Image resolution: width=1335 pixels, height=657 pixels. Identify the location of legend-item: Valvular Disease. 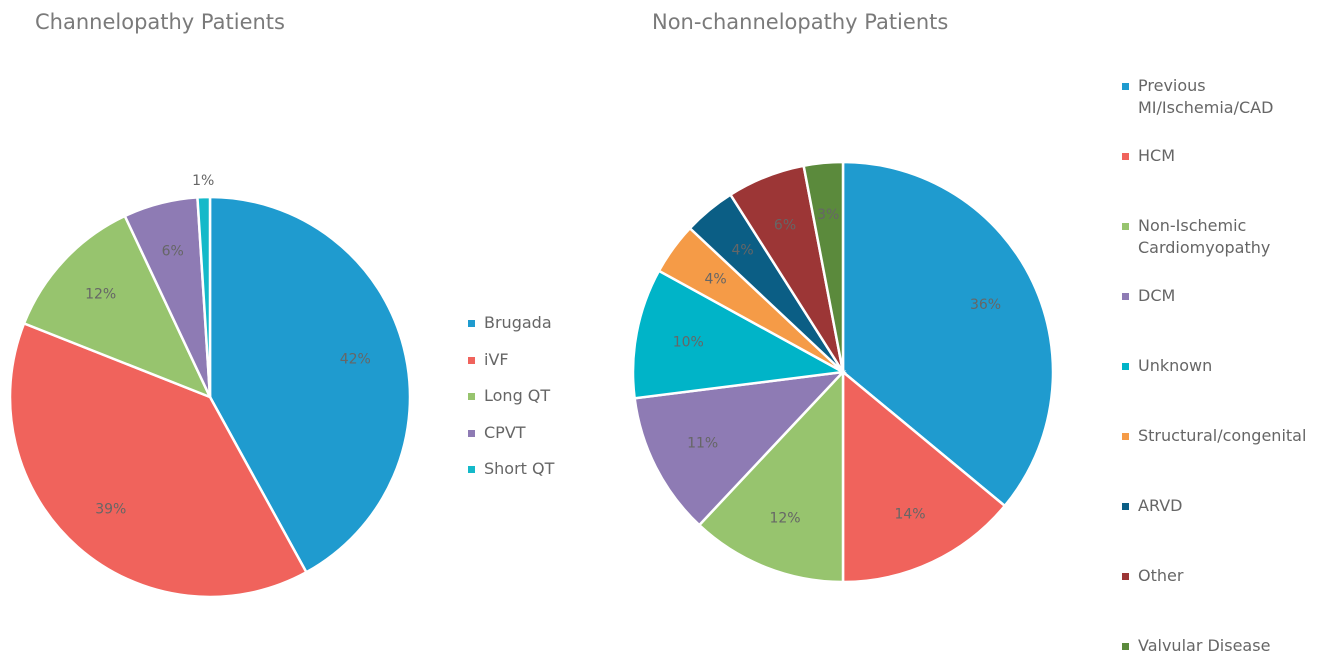
(1227, 646).